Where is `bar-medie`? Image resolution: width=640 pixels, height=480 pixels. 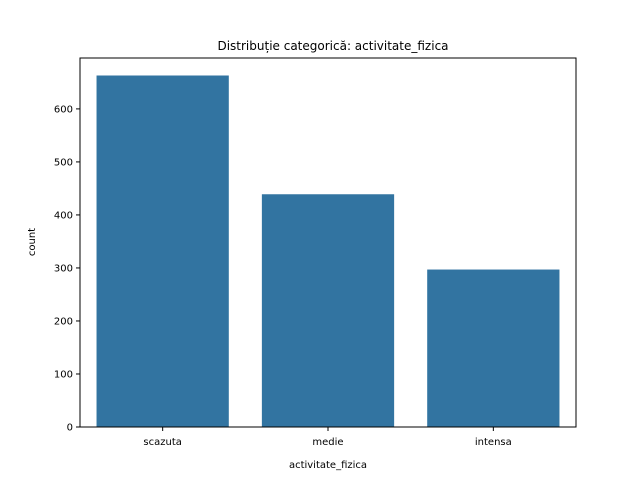
bar-medie is located at coordinates (328, 310).